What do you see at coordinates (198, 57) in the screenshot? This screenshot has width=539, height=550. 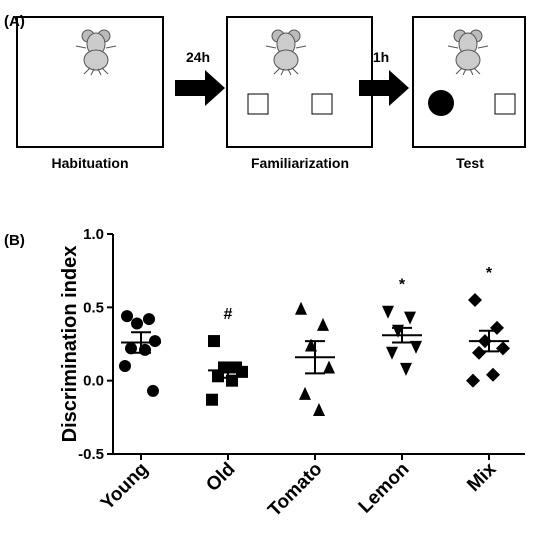 I see `interval-label: 24h` at bounding box center [198, 57].